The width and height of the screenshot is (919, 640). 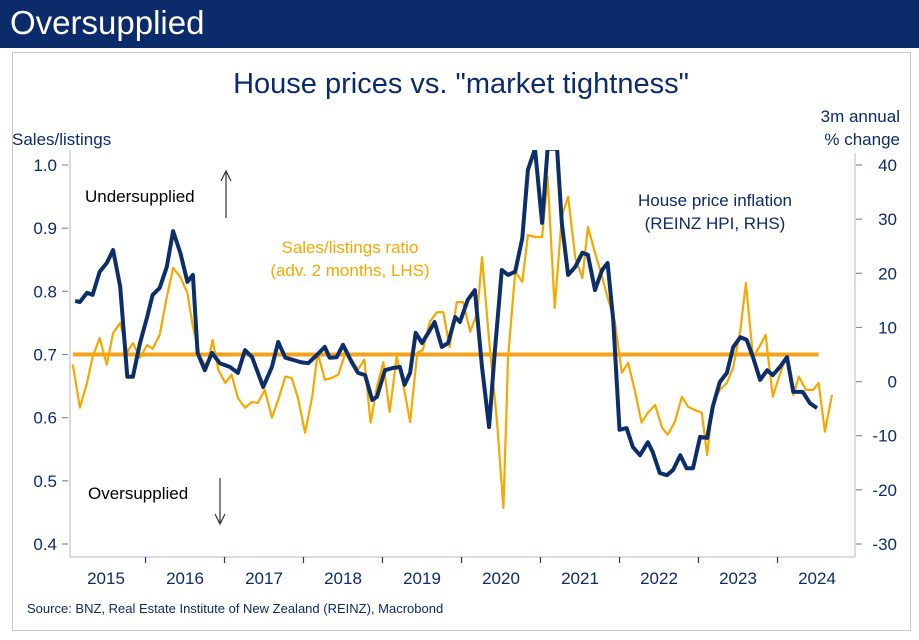 I want to click on x-tick-label: 2020, so click(x=501, y=578).